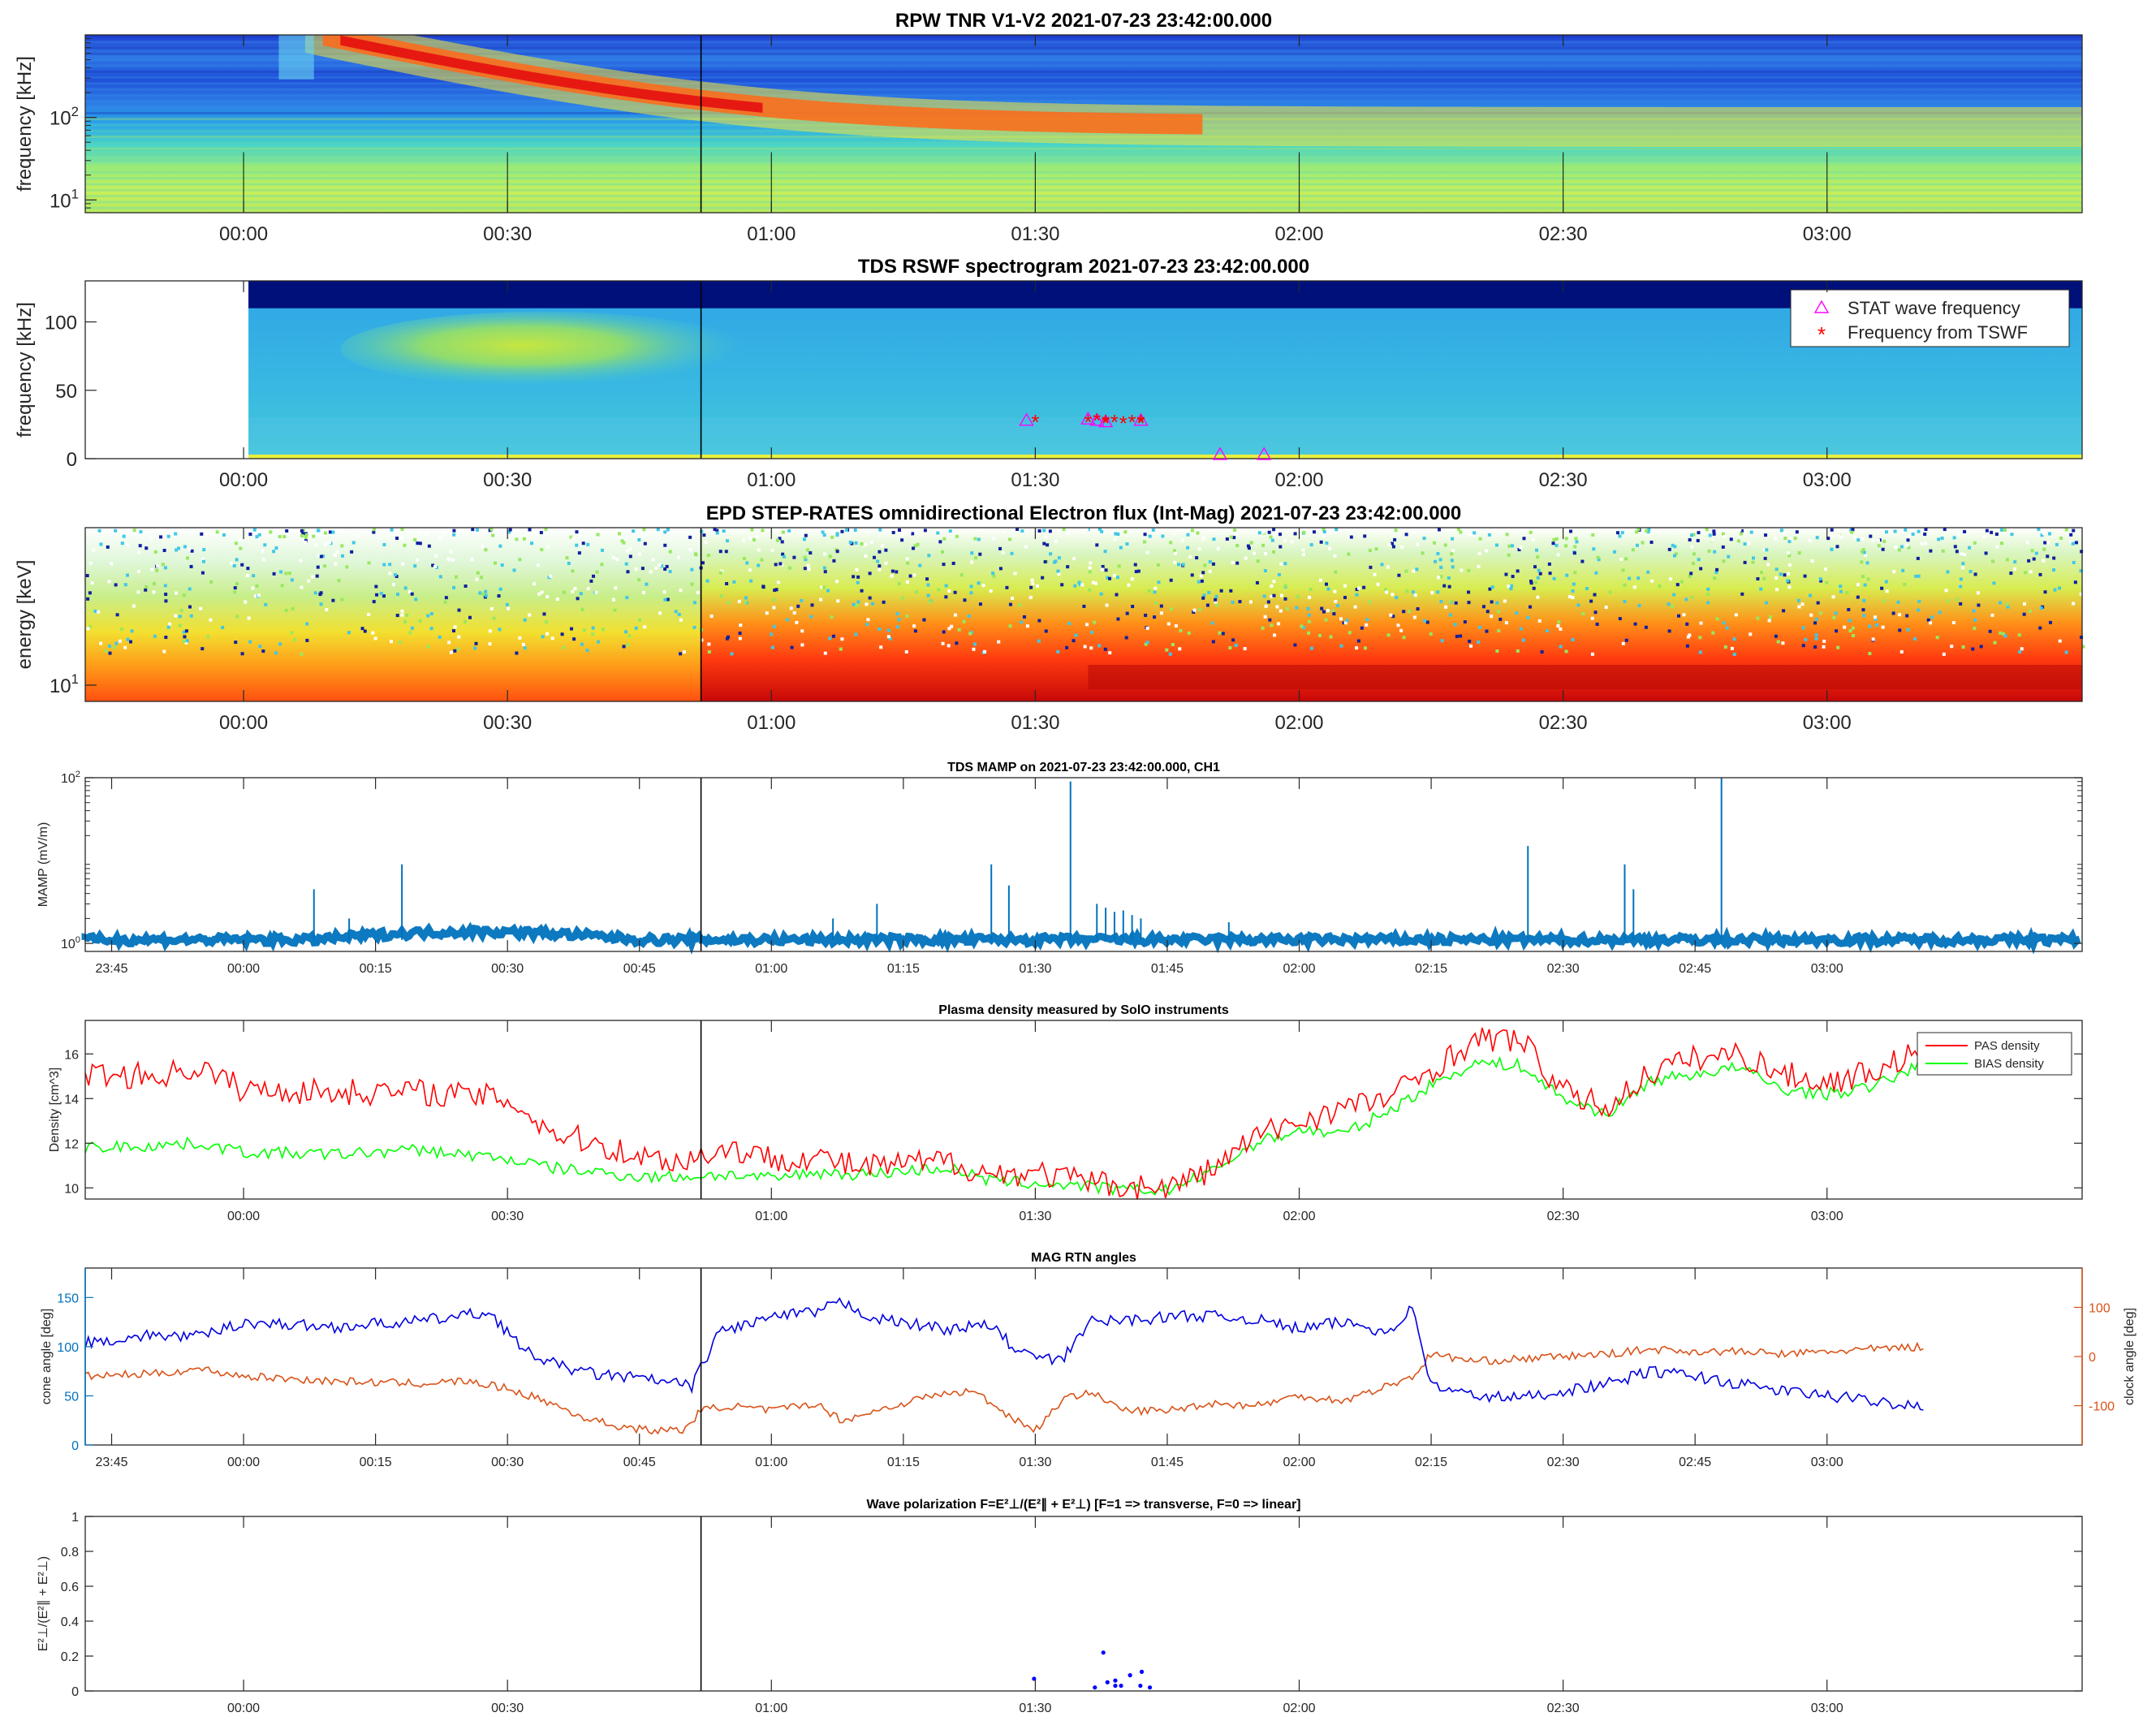 This screenshot has width=2156, height=1734. What do you see at coordinates (1994, 1054) in the screenshot?
I see `legend-box` at bounding box center [1994, 1054].